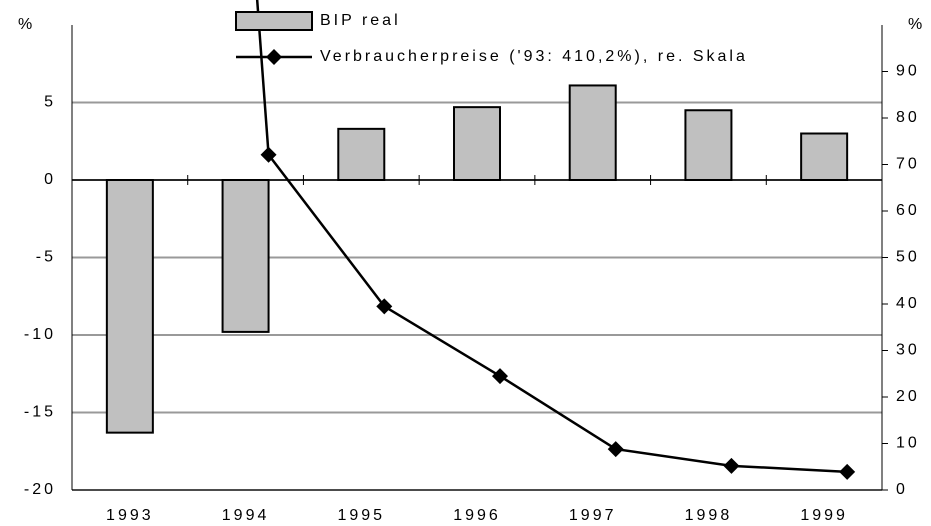 This screenshot has height=526, width=931. I want to click on y-tick-label: -15, so click(40, 412).